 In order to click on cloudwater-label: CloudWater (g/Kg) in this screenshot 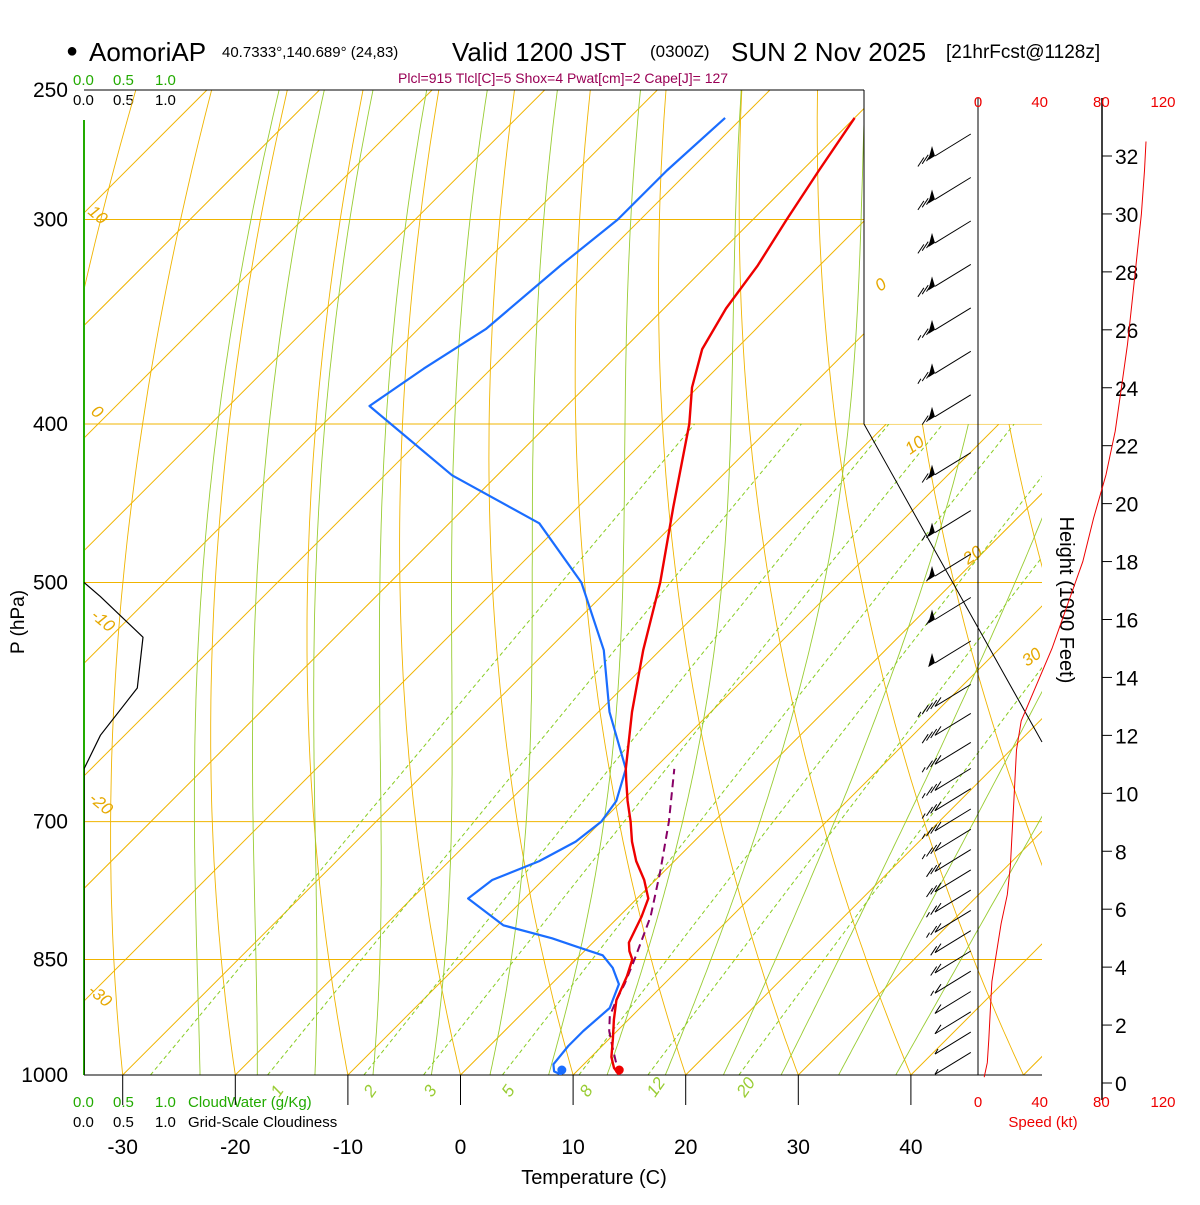, I will do `click(250, 1102)`.